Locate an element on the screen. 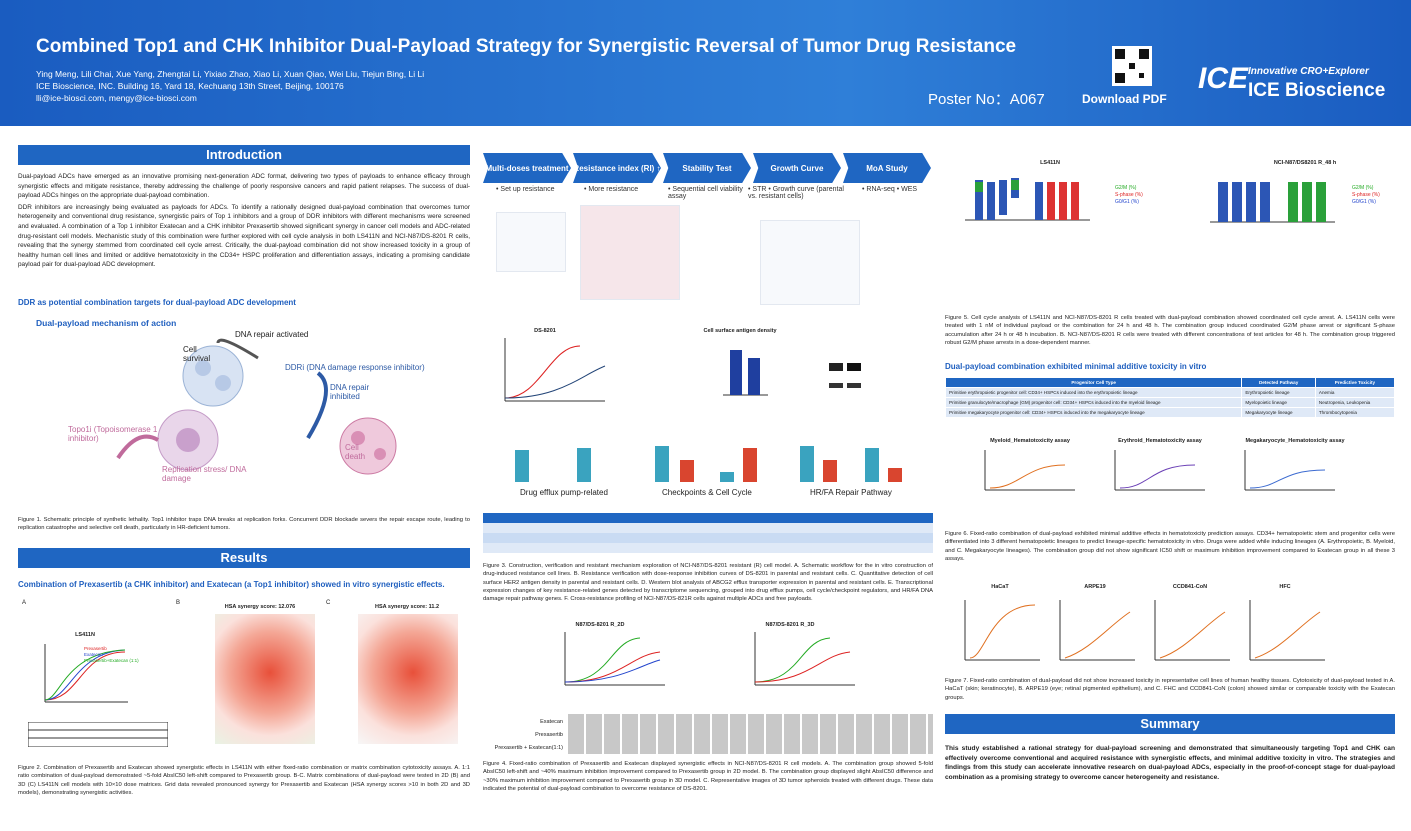 This screenshot has height=831, width=1411. chart-title: LS411N is located at coordinates (85, 635).